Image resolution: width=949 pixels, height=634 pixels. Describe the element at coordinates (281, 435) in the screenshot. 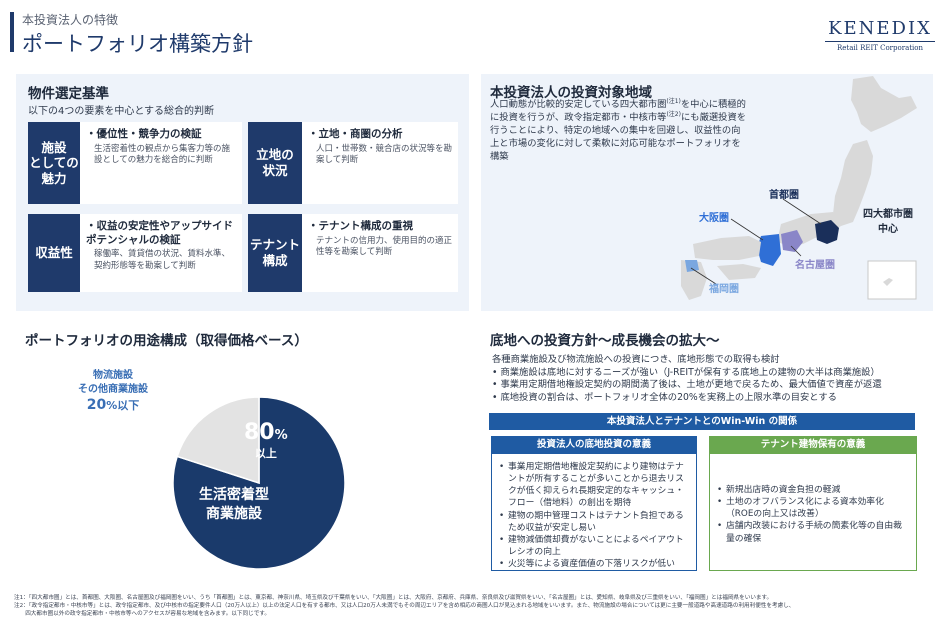

I see `major-pct-suffix: %` at that location.